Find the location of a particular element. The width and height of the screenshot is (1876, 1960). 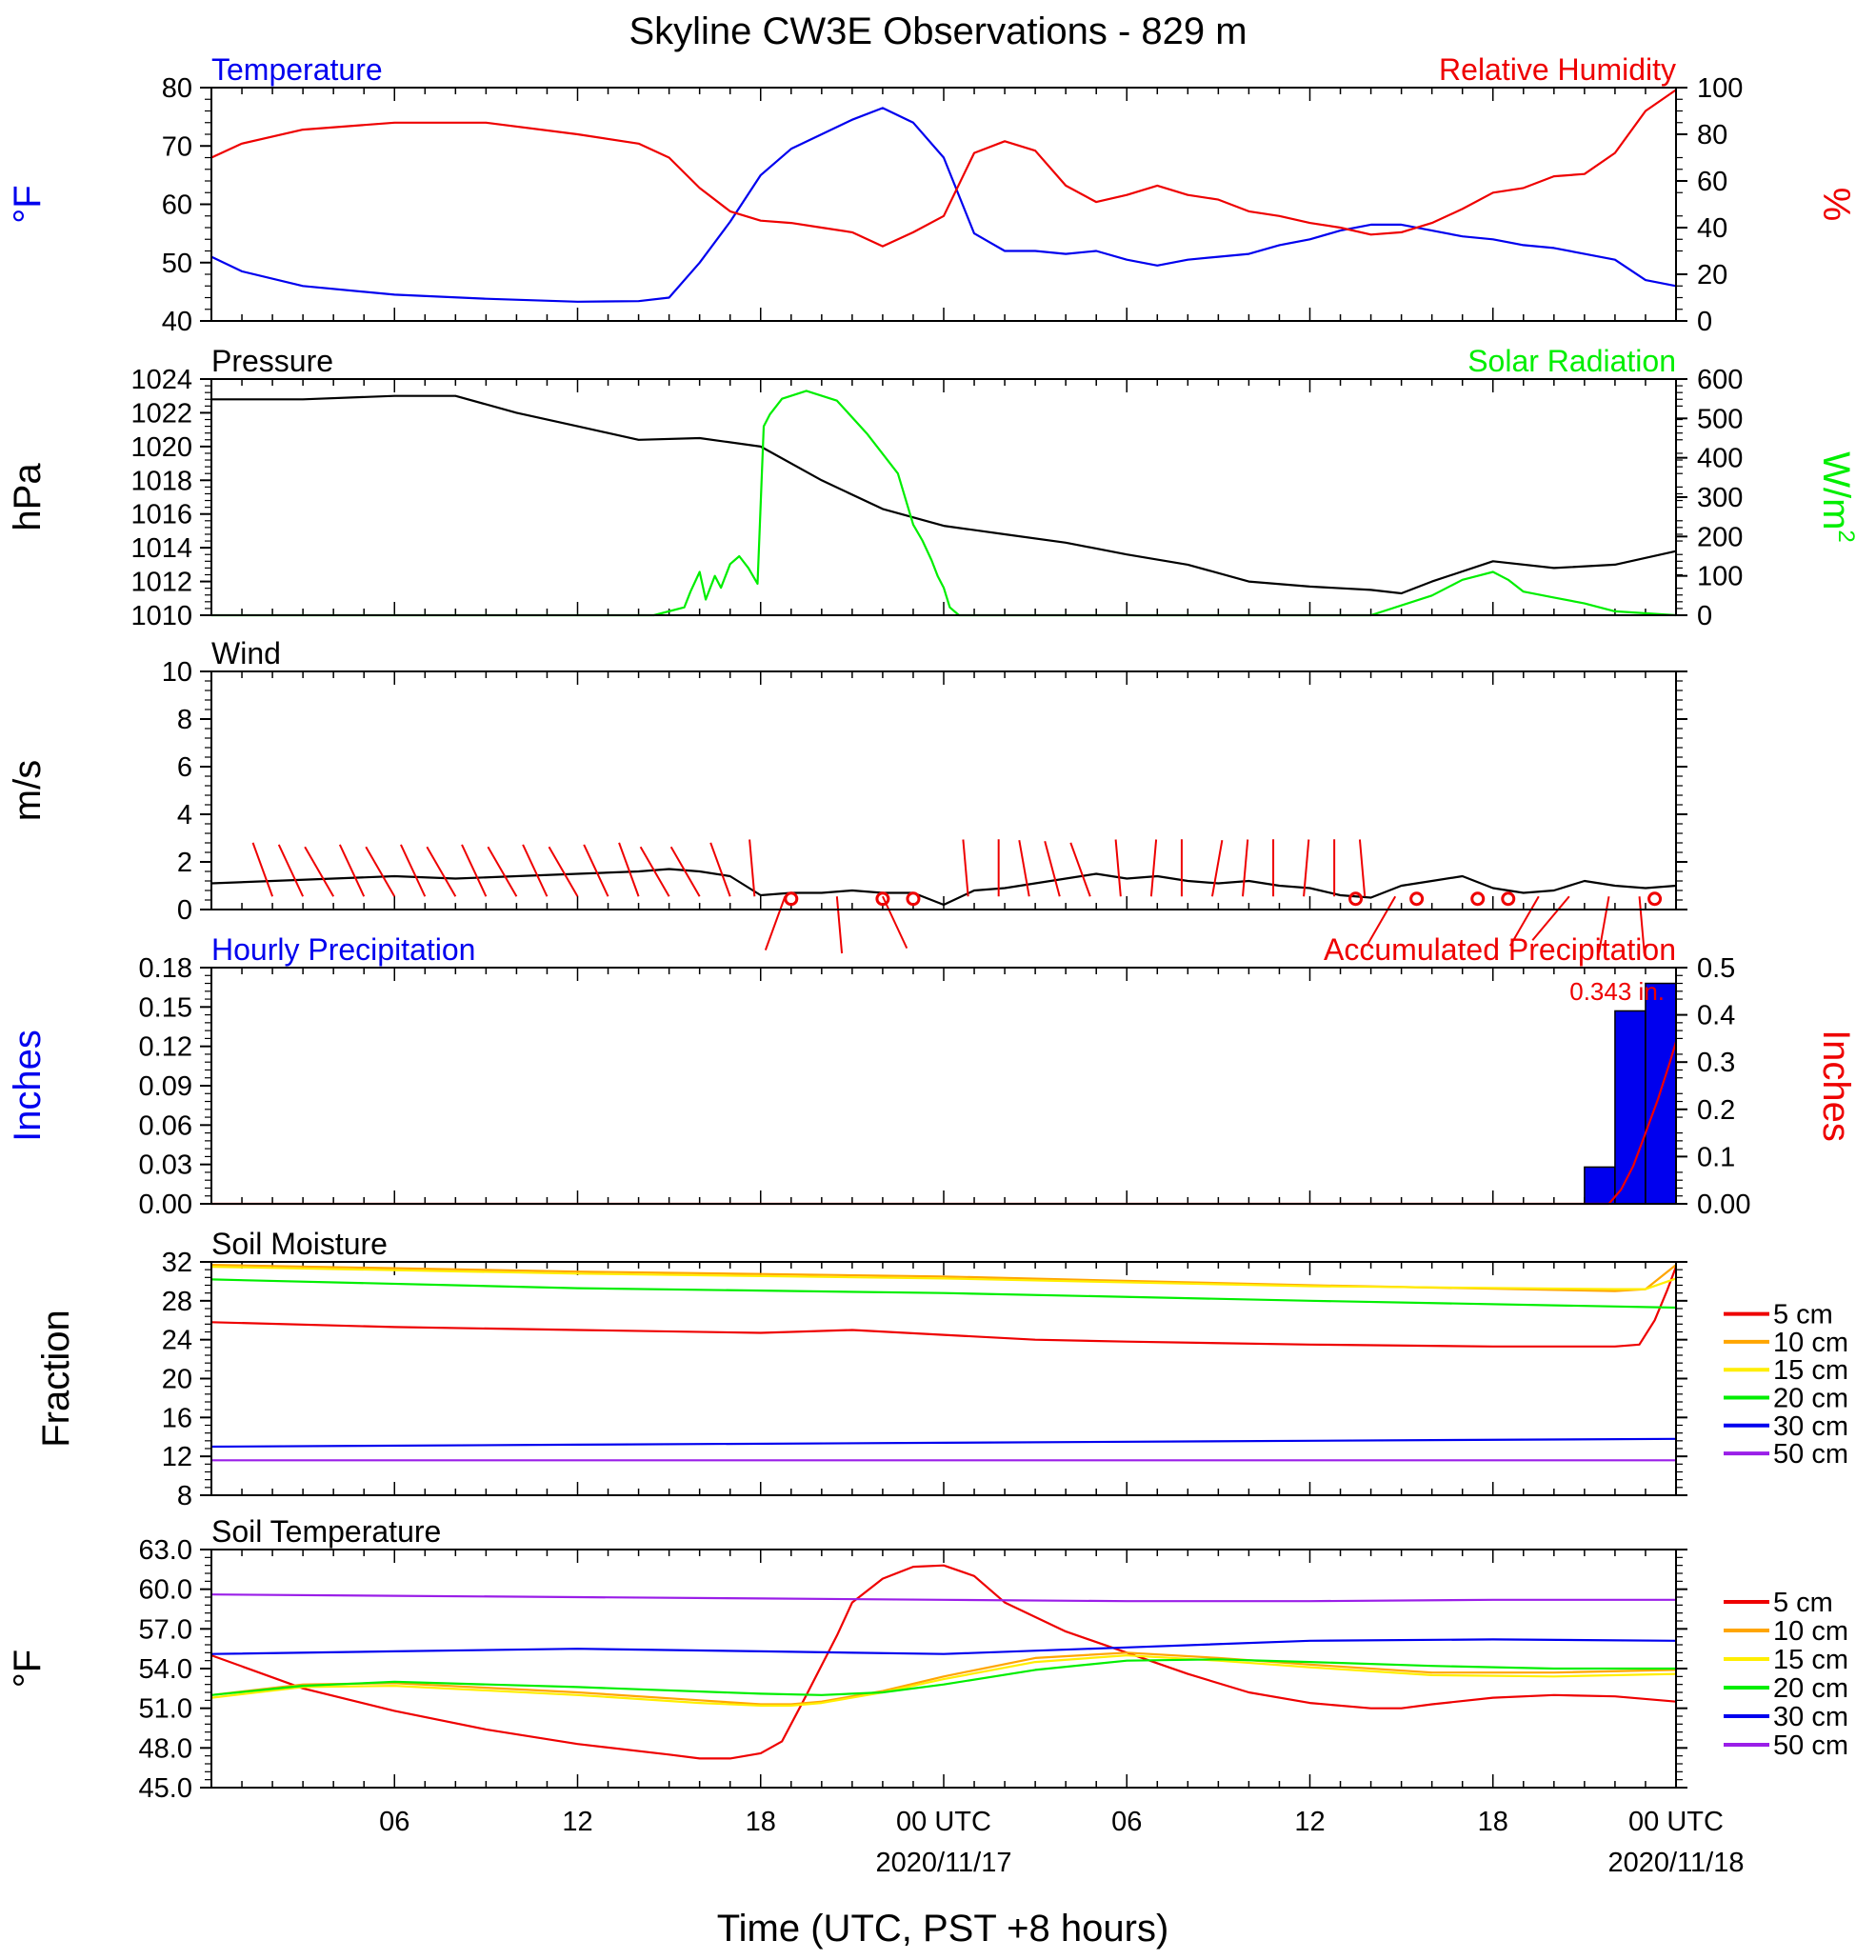

y-tick-label: 0.00 is located at coordinates (165, 1205).